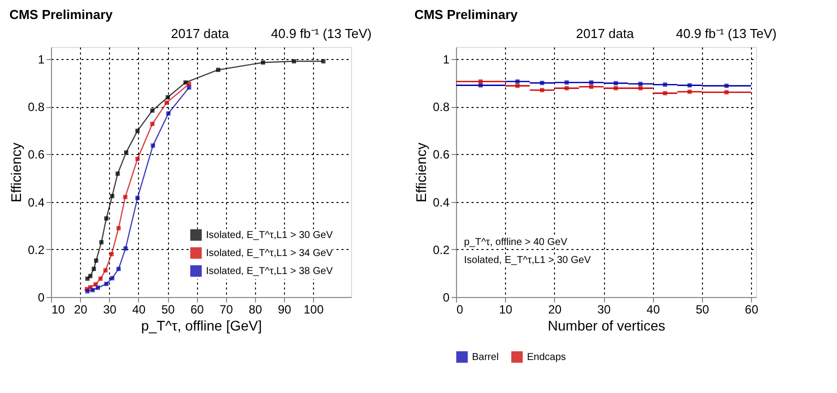 This screenshot has height=393, width=837. I want to click on point, so click(323, 61).